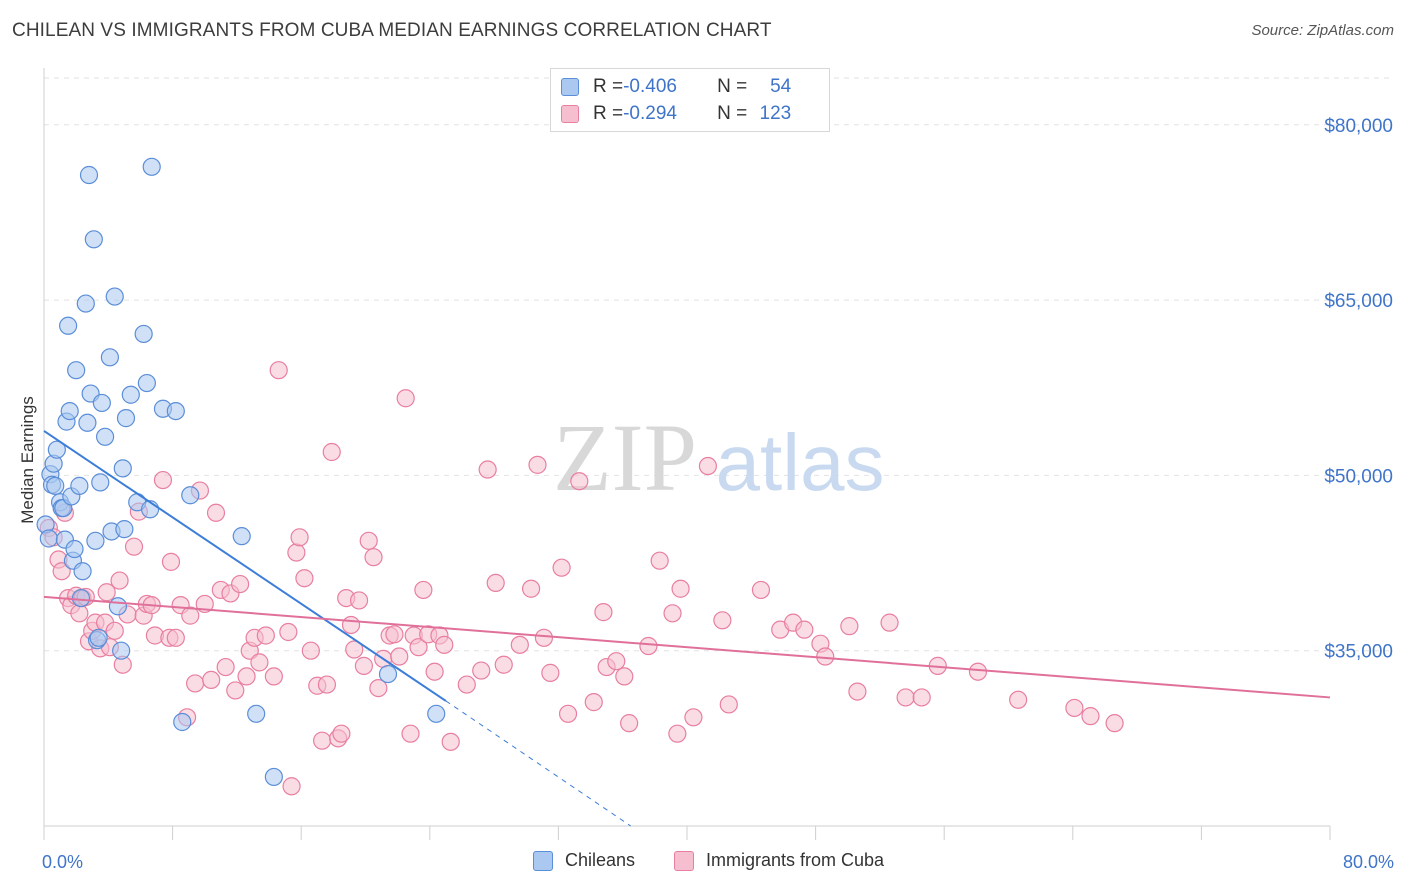  I want to click on legend-item-chileans: Chileans, so click(584, 860).